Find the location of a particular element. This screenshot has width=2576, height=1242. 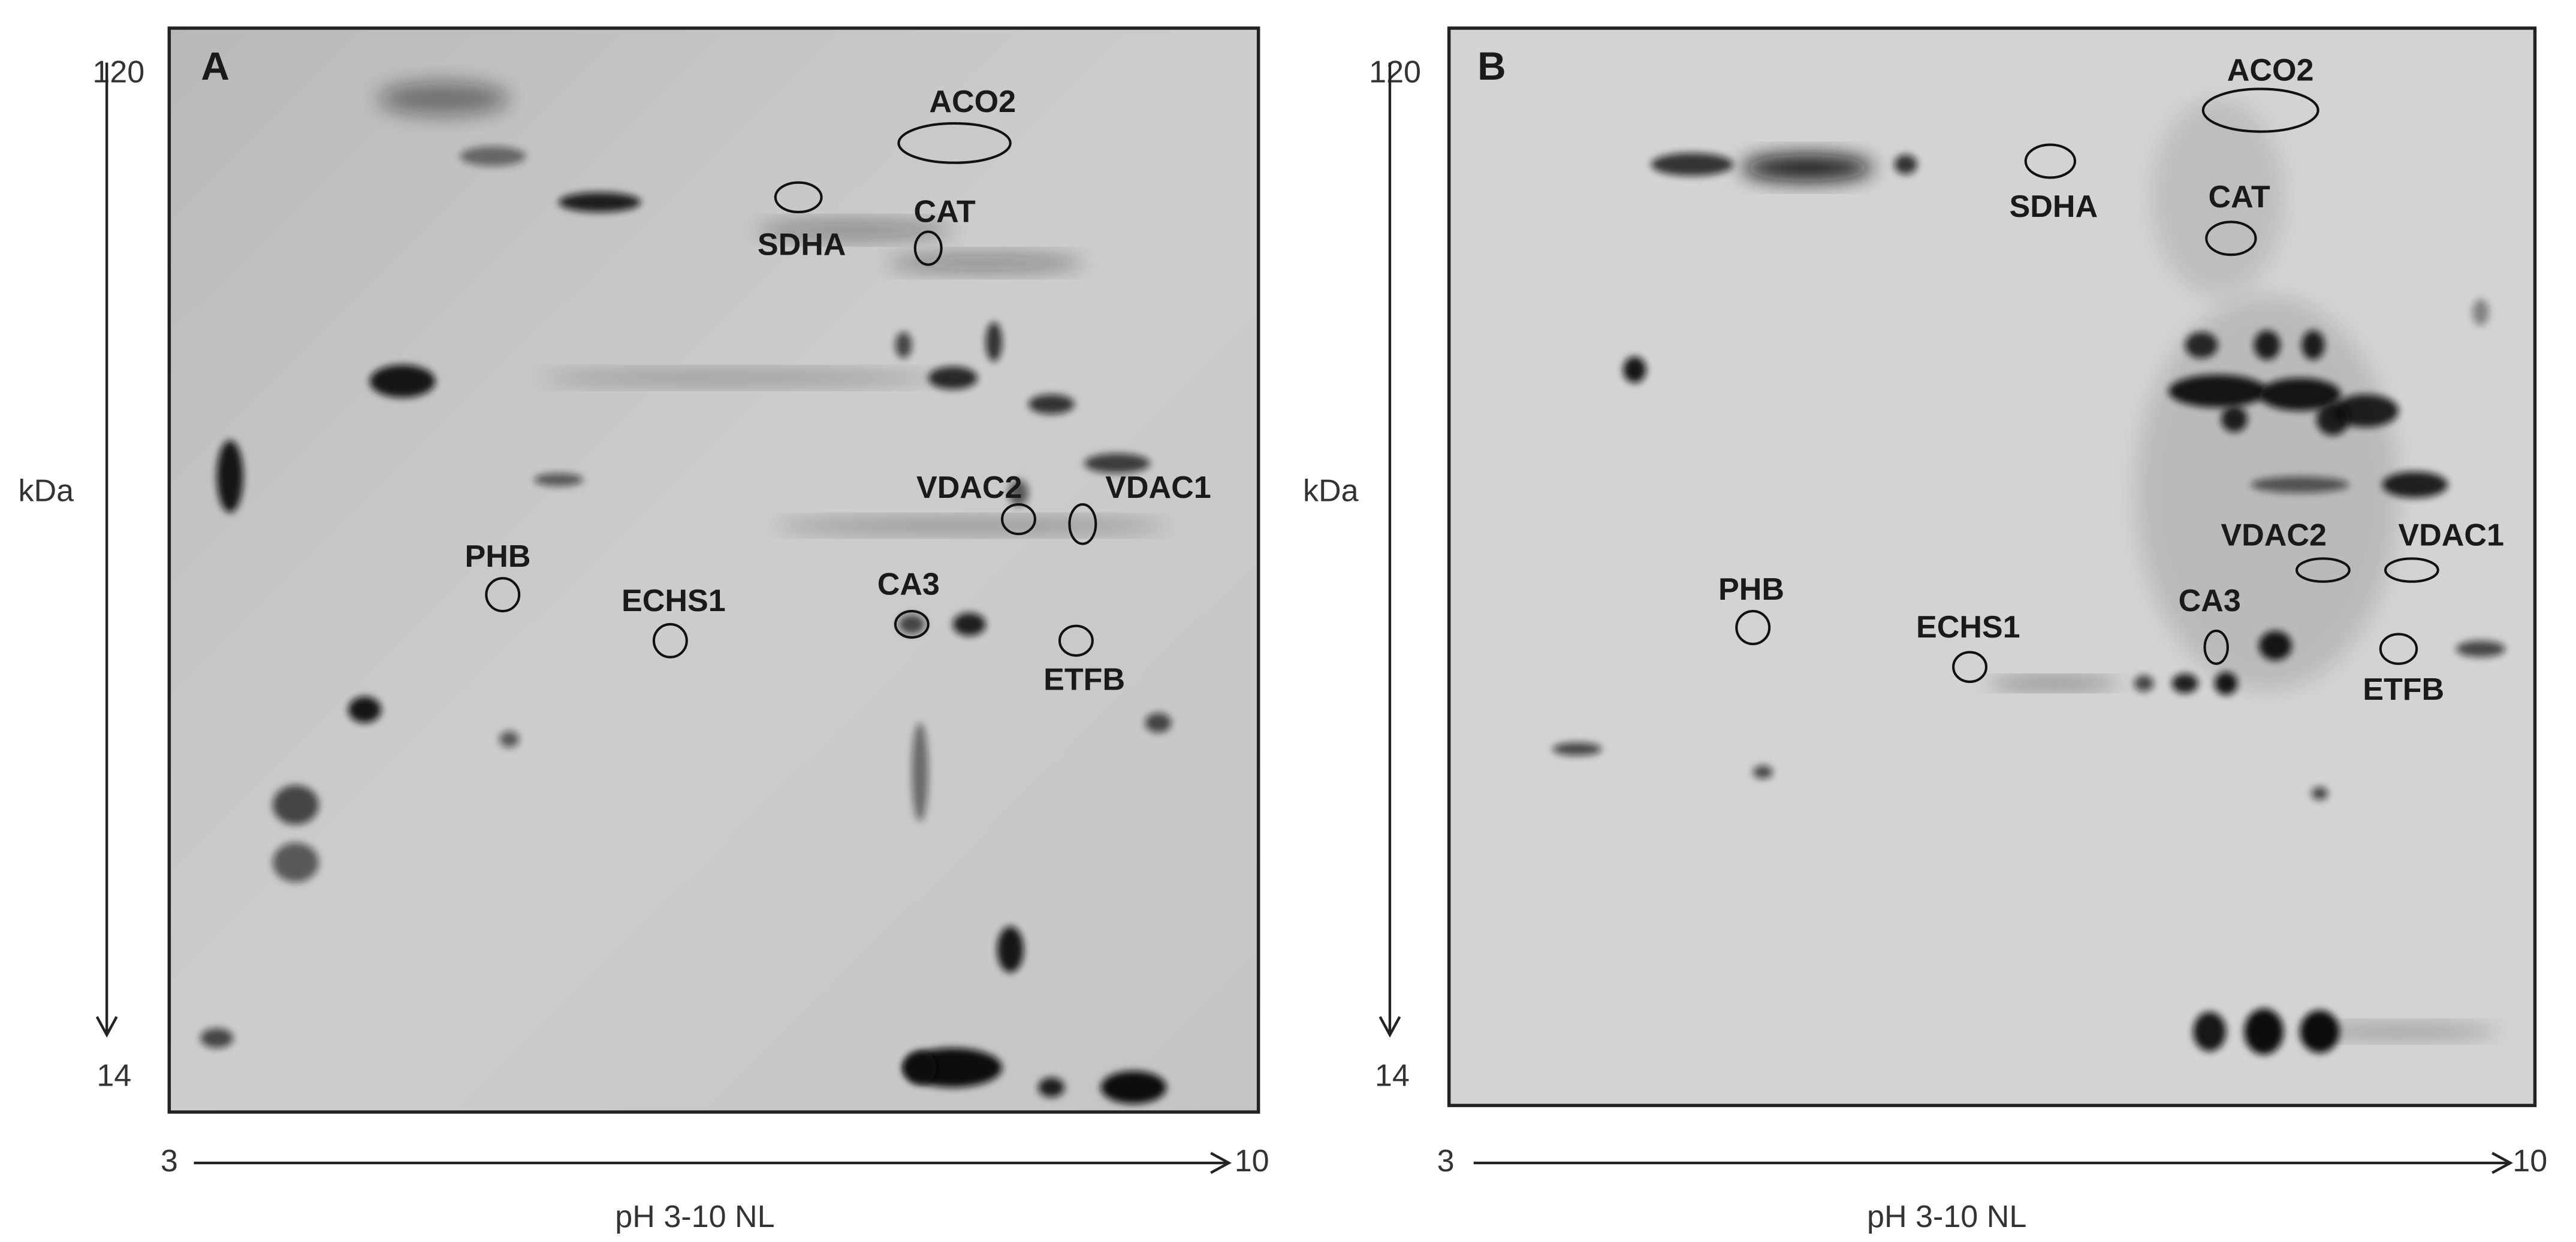

panel-label: A is located at coordinates (216, 66).